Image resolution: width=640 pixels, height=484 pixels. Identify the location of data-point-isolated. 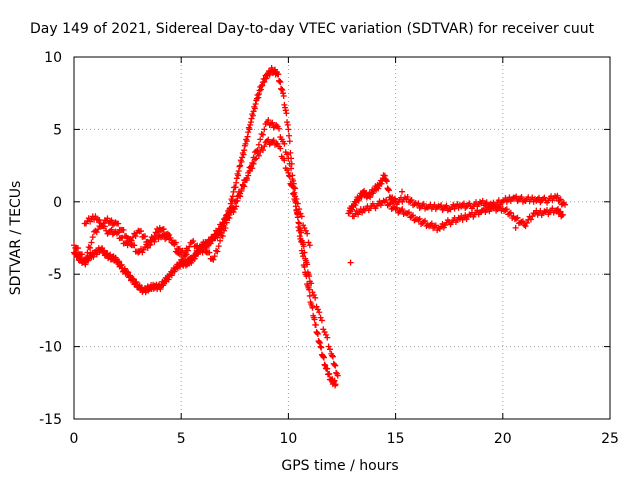
(515, 227).